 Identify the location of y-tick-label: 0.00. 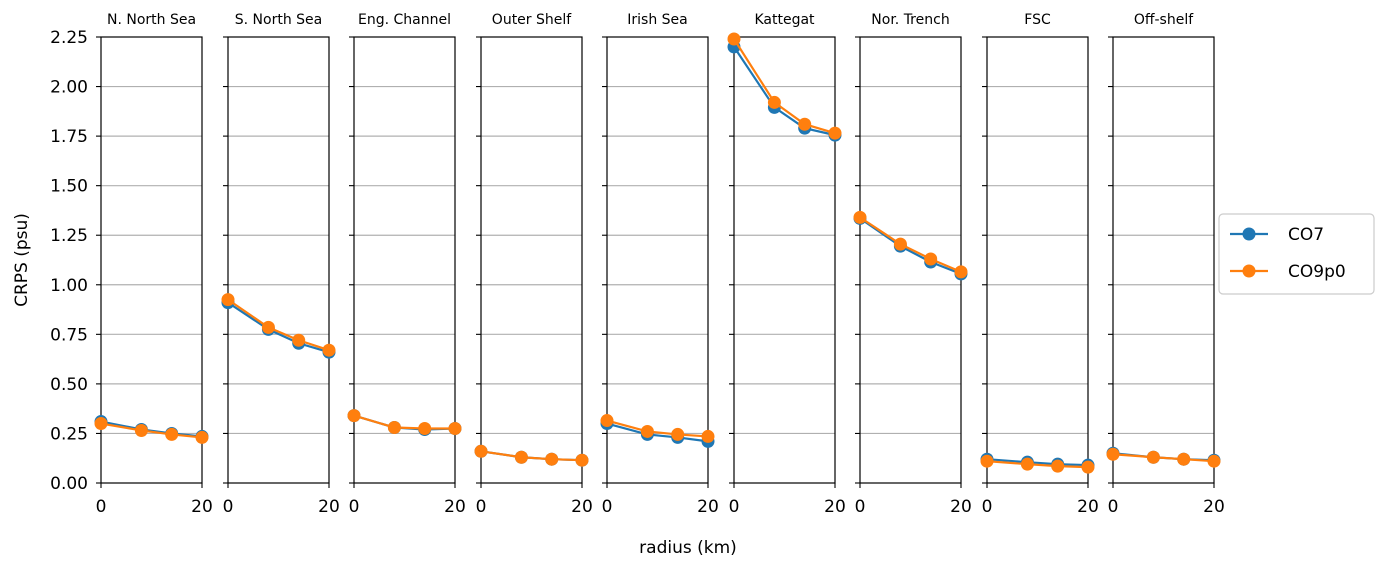
(69, 484).